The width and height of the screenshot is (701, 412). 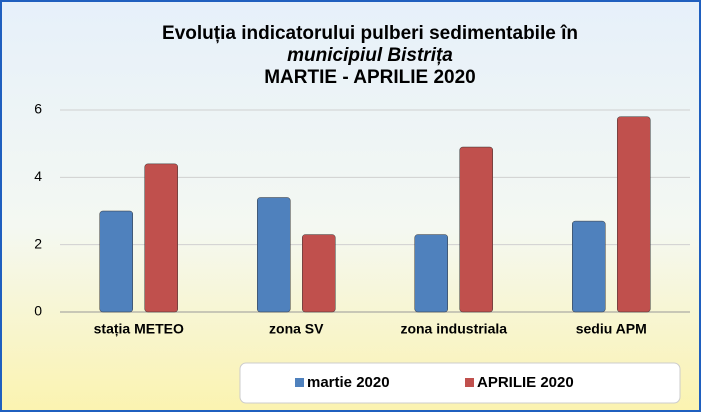 What do you see at coordinates (139, 329) in the screenshot?
I see `x-tick-label: stația METEO` at bounding box center [139, 329].